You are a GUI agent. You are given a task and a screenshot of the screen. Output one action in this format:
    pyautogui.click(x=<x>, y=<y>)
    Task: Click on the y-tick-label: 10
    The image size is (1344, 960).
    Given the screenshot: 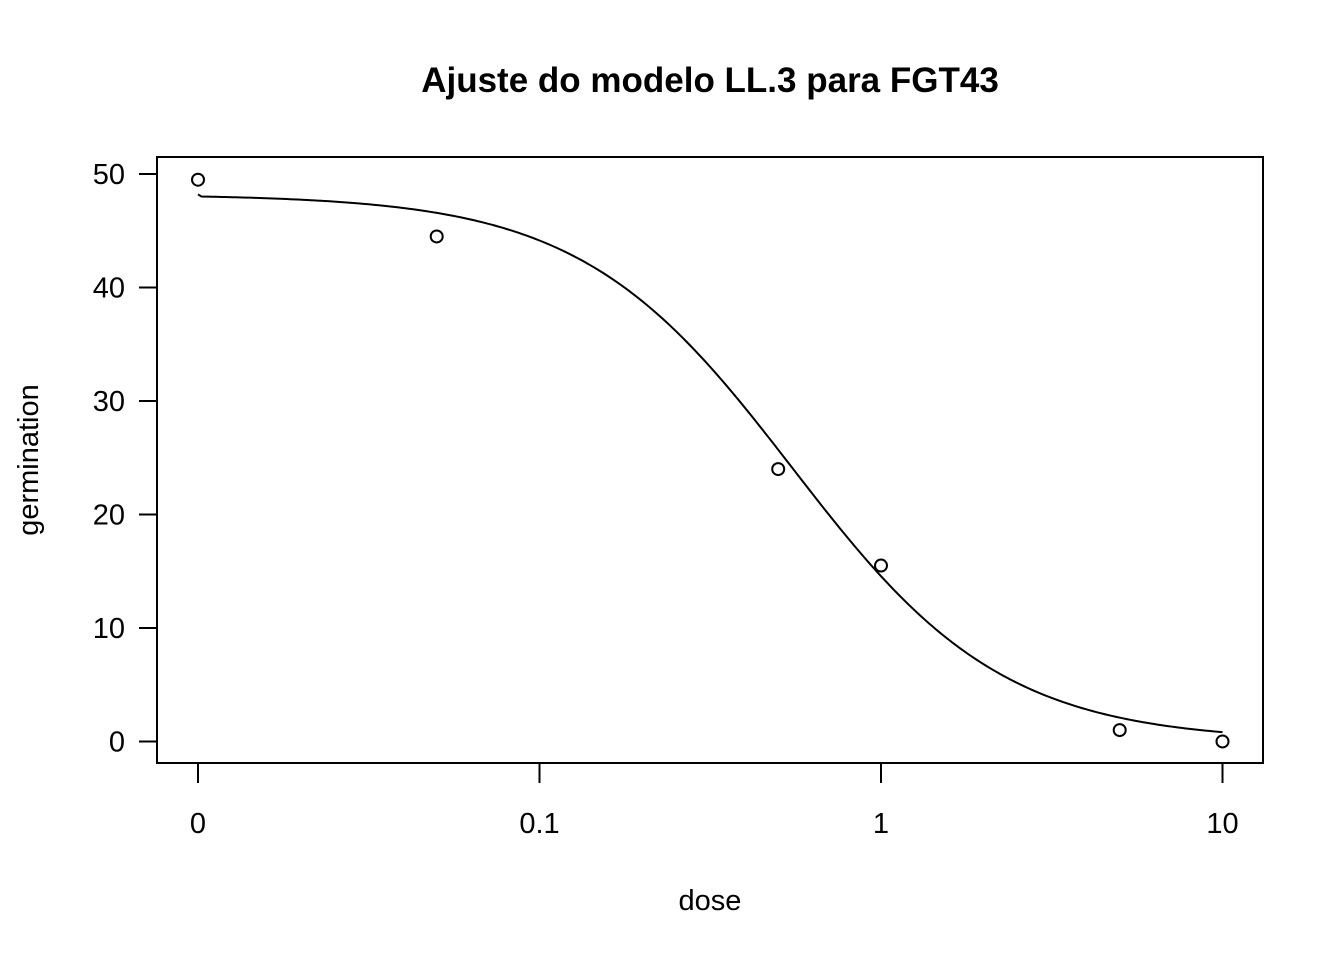 What is the action you would take?
    pyautogui.click(x=109, y=629)
    